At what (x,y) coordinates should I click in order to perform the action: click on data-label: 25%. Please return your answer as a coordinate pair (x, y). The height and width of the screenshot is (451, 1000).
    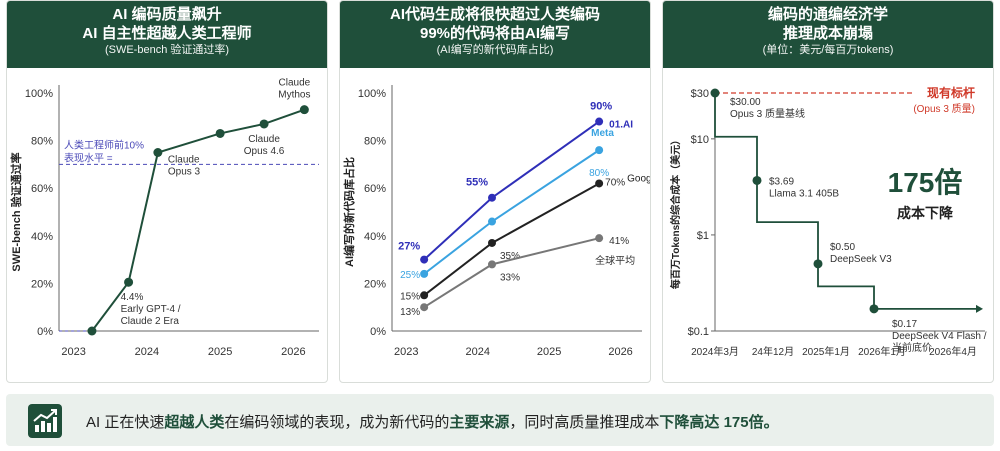
    Looking at the image, I should click on (410, 275).